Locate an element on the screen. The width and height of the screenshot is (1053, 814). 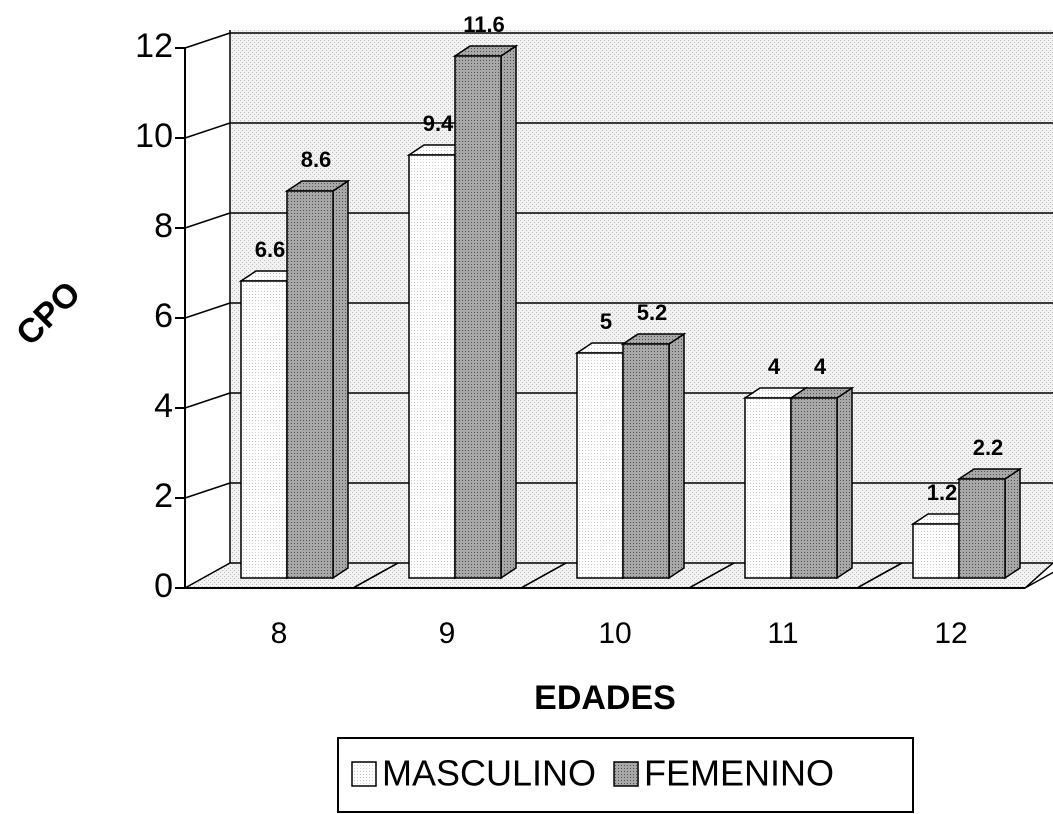
x-tick-diag is located at coordinates (1038, 580).